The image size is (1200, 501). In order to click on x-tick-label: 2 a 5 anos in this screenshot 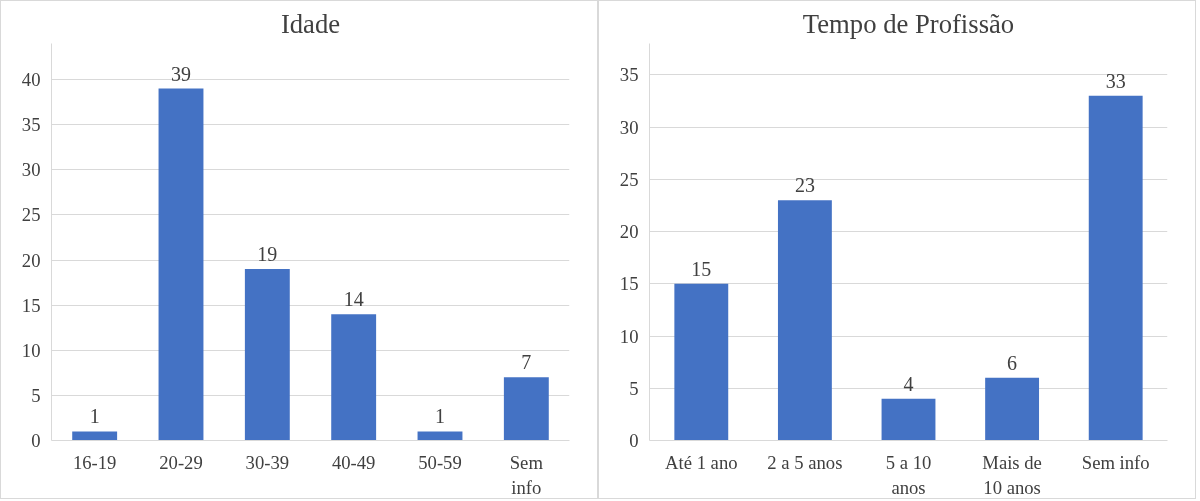, I will do `click(805, 462)`.